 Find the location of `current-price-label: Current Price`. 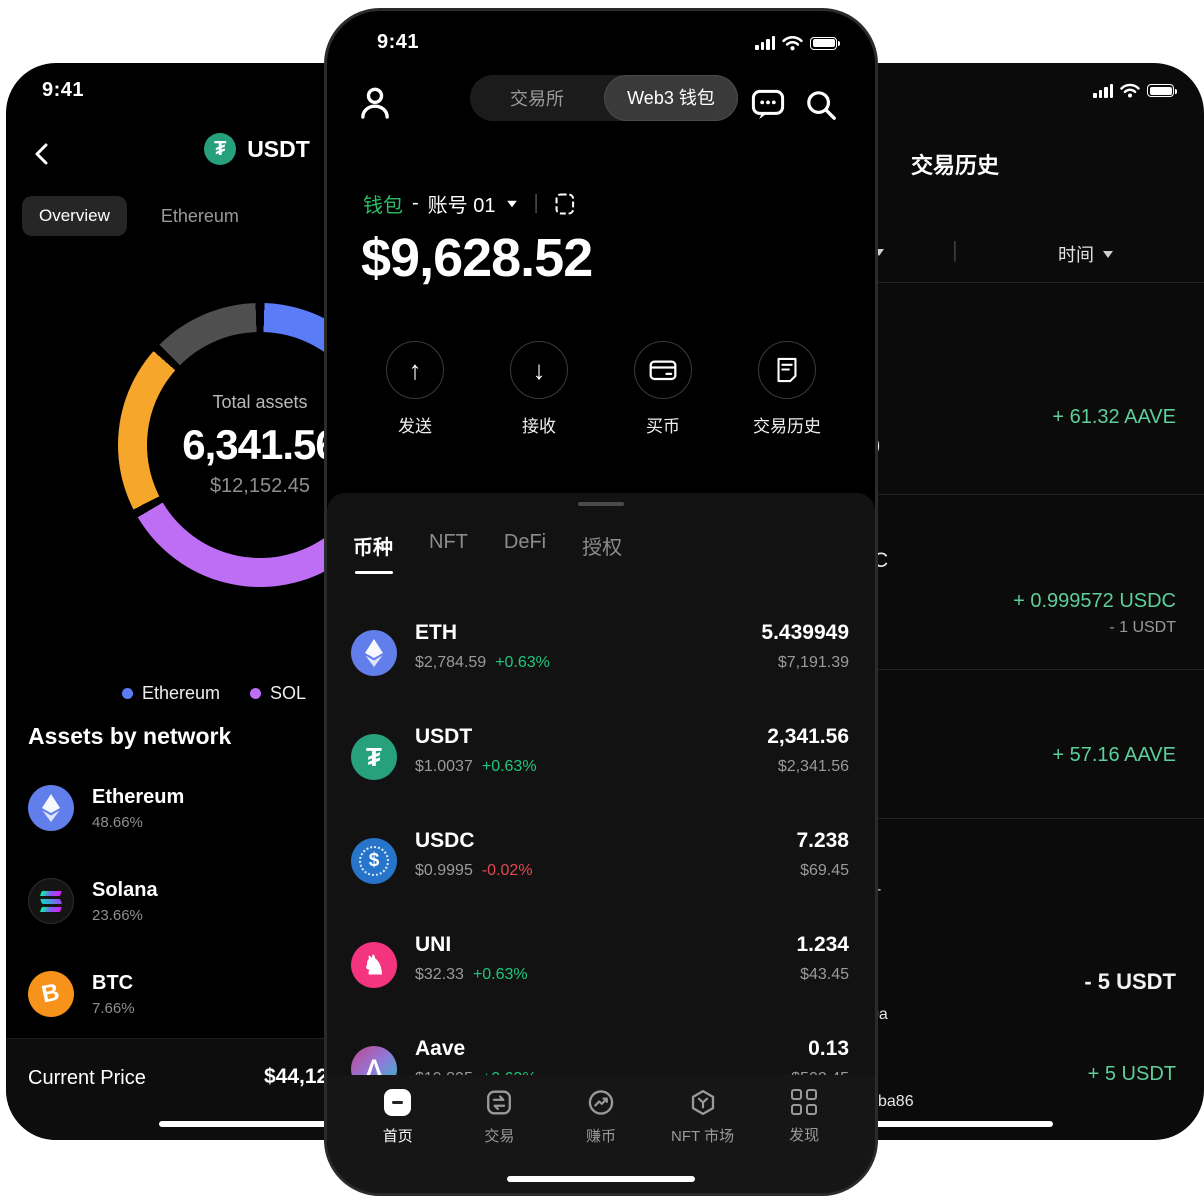

current-price-label: Current Price is located at coordinates (87, 1078).